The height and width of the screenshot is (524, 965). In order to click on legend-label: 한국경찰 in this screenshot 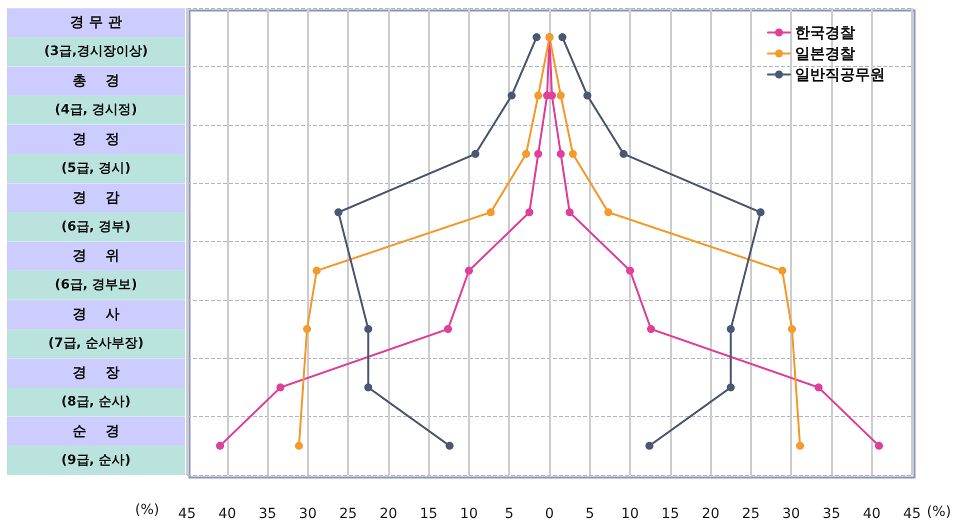, I will do `click(825, 33)`.